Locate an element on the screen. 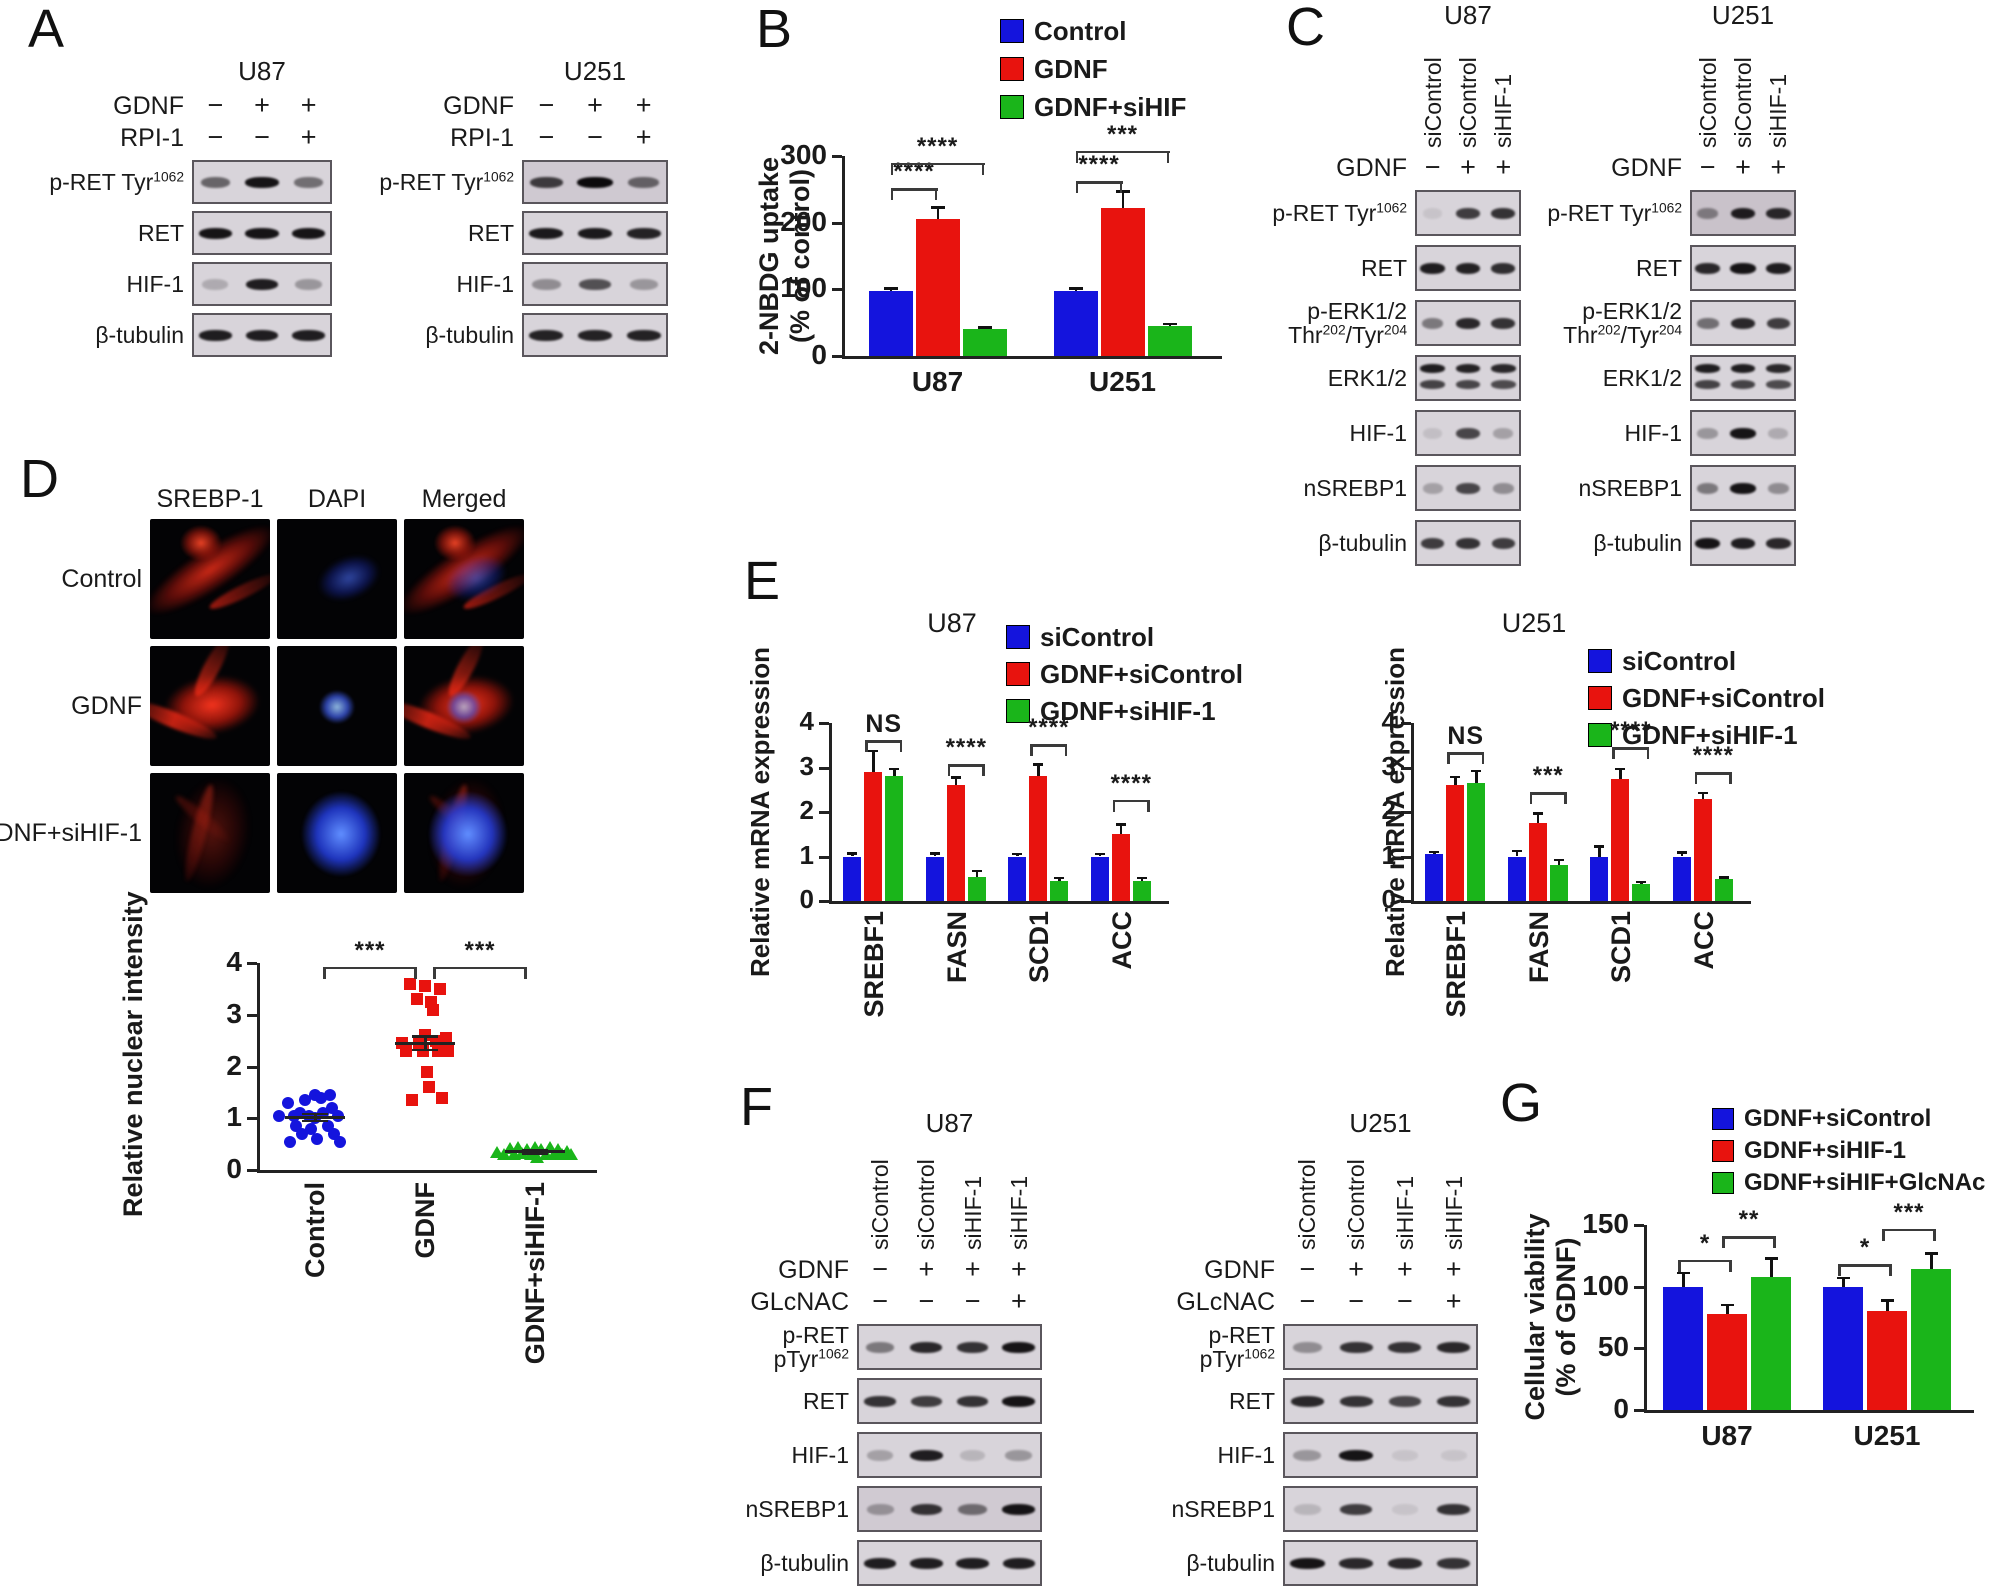  y-tick-label: 300 is located at coordinates (803, 154).